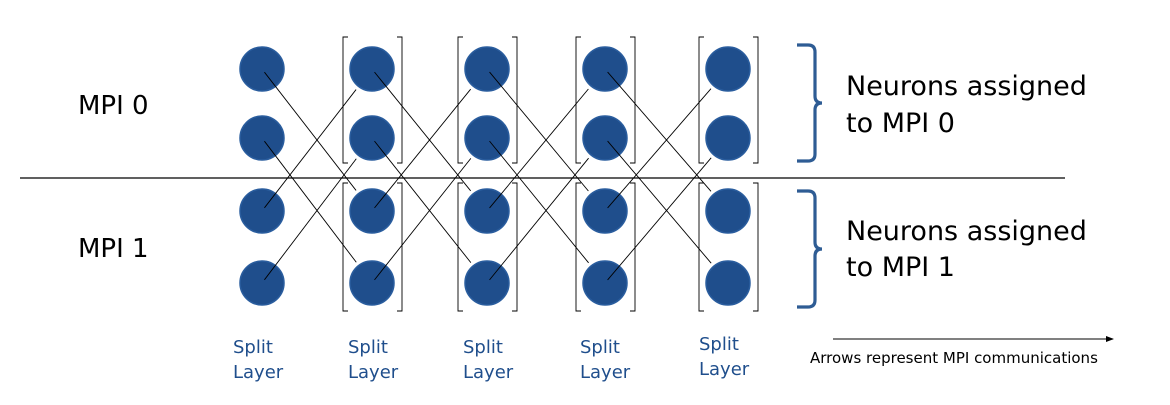 The image size is (1170, 405). Describe the element at coordinates (900, 123) in the screenshot. I see `mpi-0-assignment-line-2: to MPI 0` at that location.